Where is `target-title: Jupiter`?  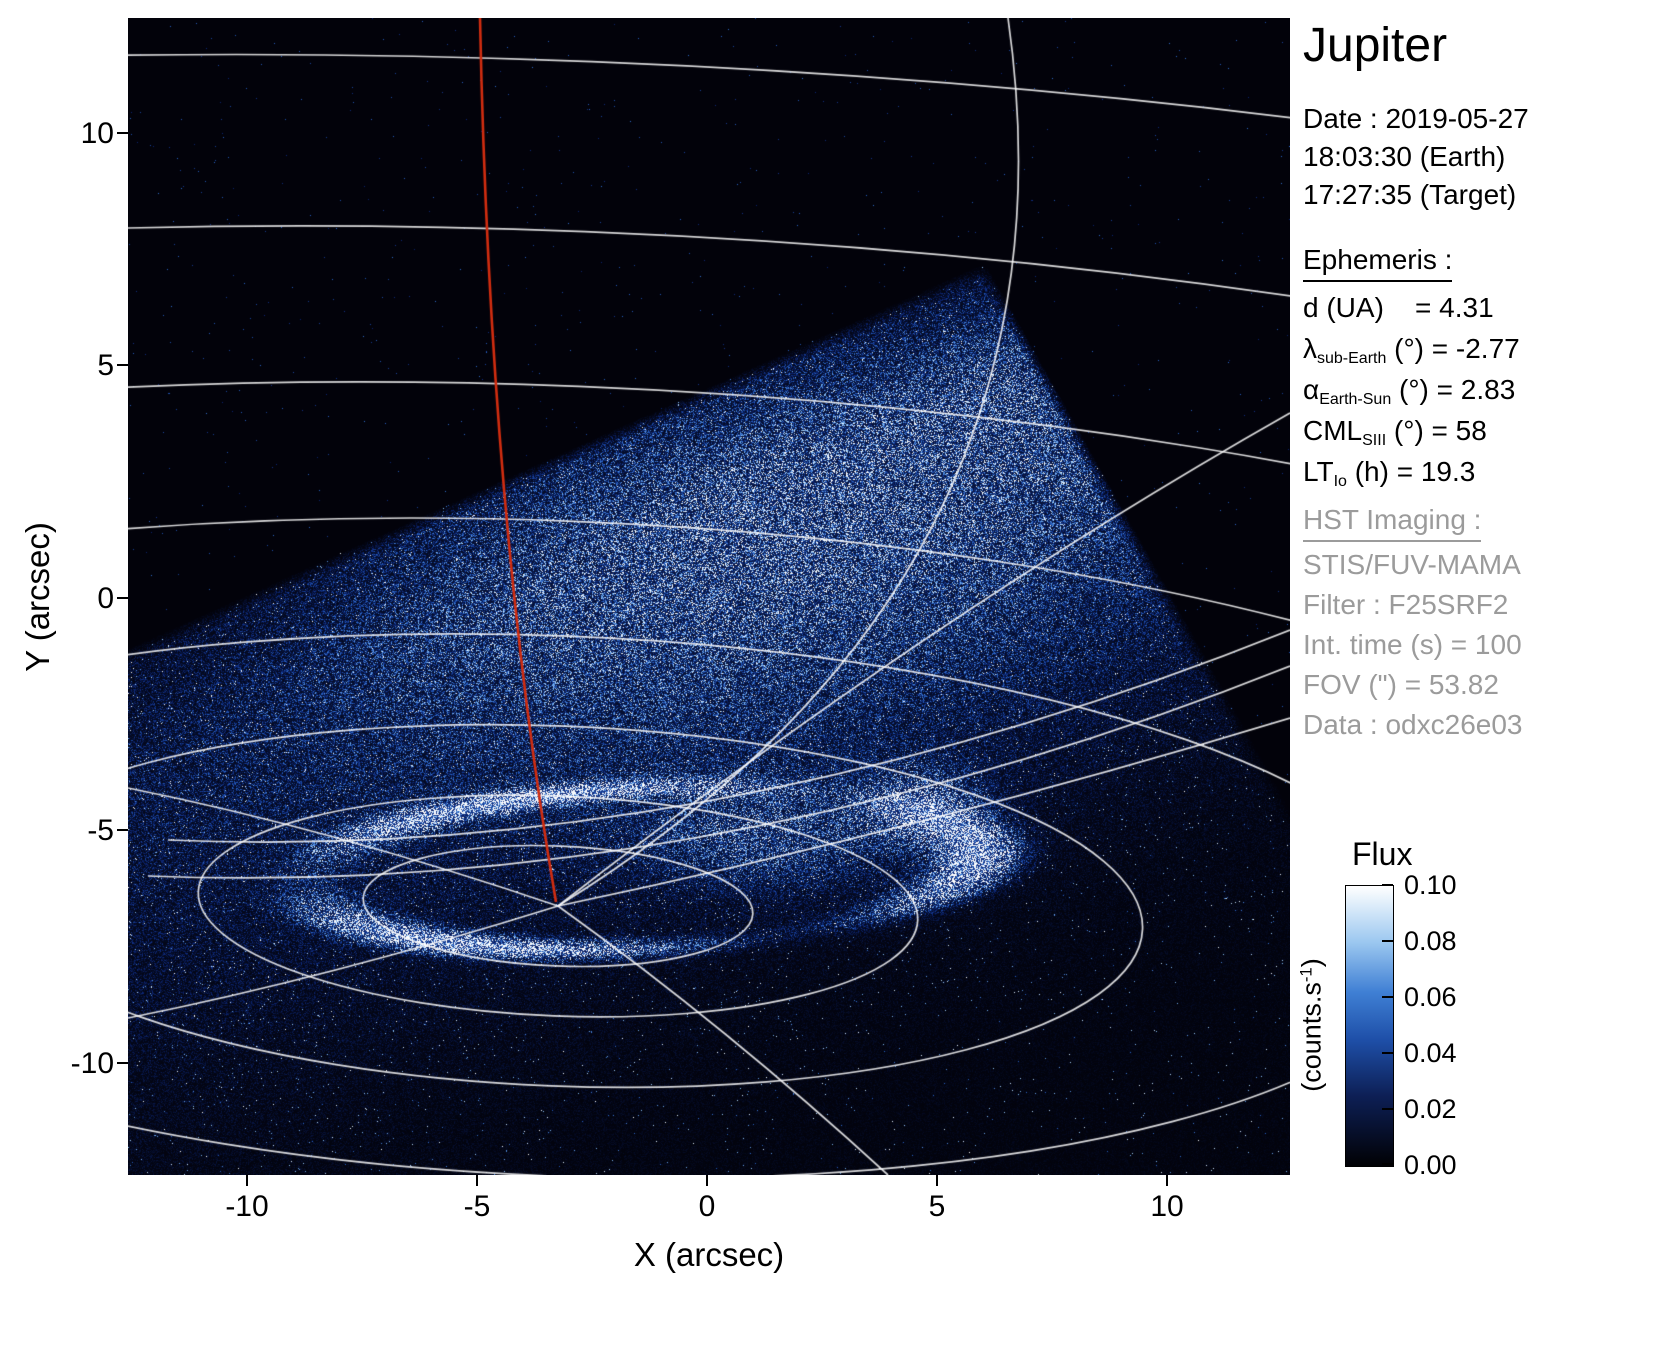
target-title: Jupiter is located at coordinates (1375, 45).